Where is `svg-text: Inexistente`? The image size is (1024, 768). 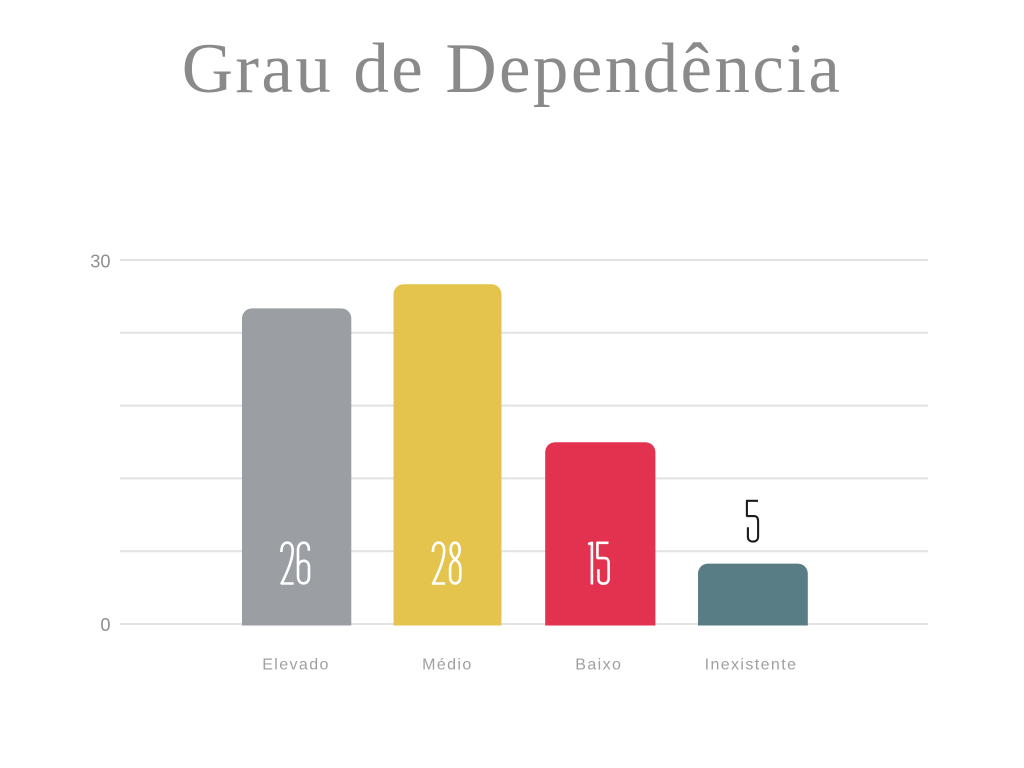 svg-text: Inexistente is located at coordinates (751, 665).